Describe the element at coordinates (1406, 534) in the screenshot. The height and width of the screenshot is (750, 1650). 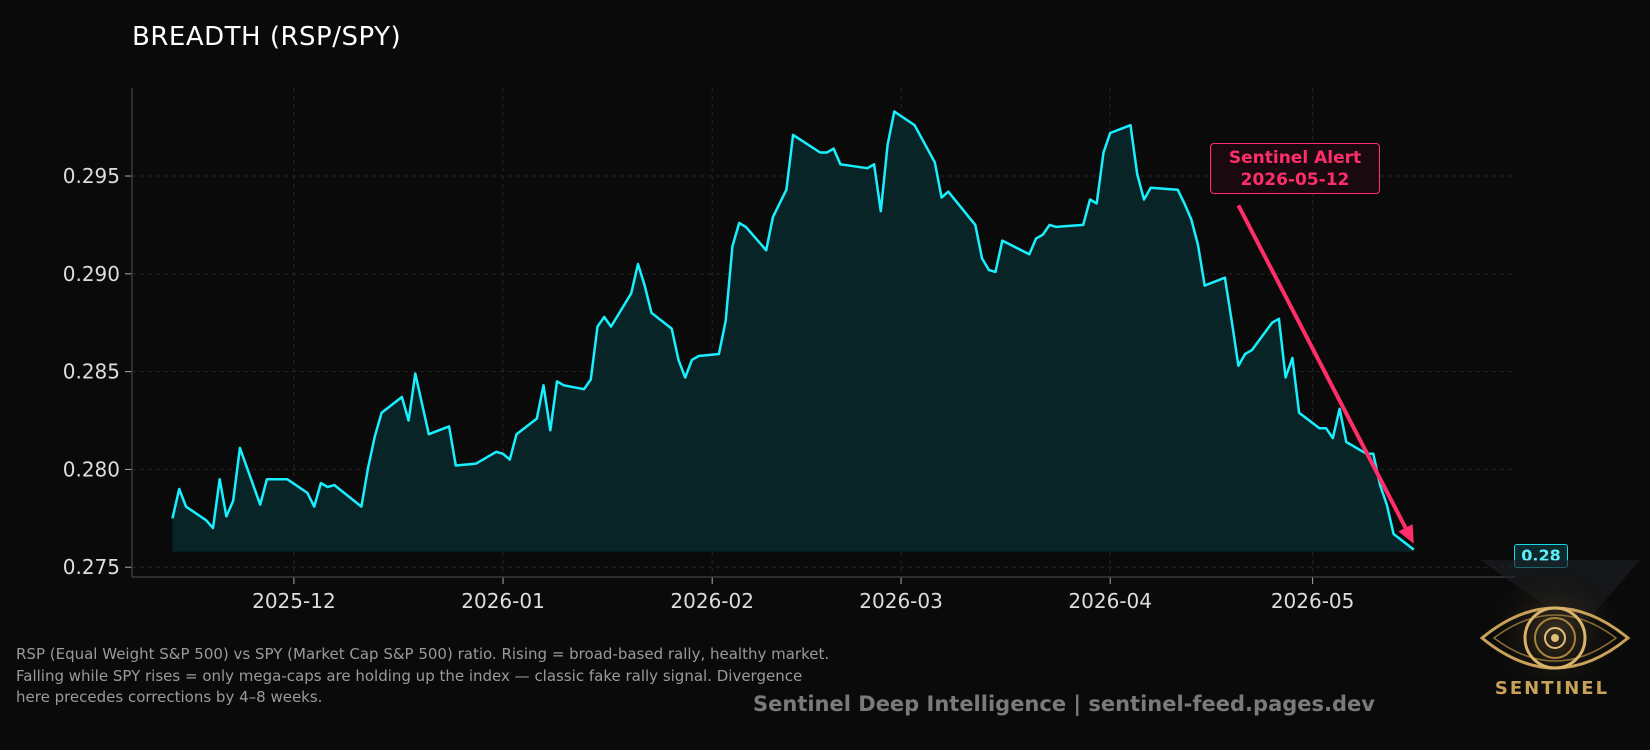
I see `arrow-head` at that location.